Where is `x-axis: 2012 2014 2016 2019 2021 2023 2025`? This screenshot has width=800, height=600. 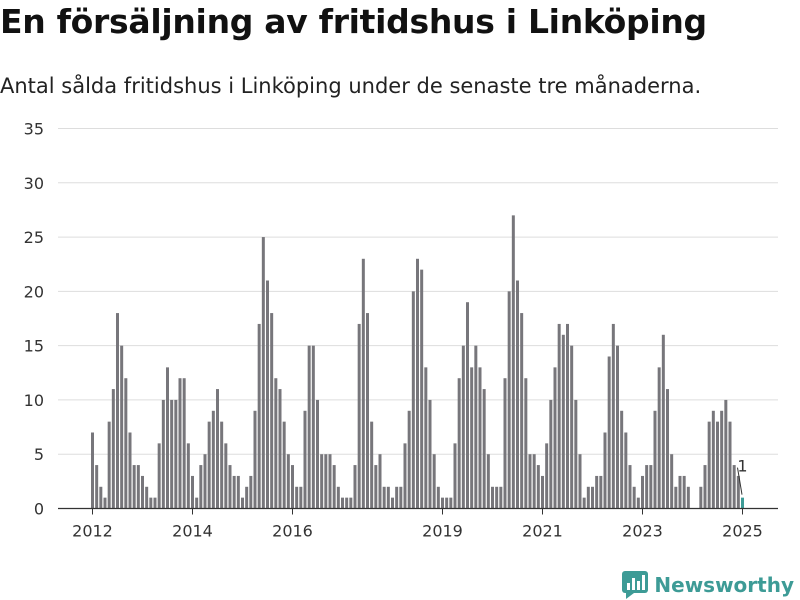 x-axis: 2012 2014 2016 2019 2021 2023 2025 is located at coordinates (418, 524).